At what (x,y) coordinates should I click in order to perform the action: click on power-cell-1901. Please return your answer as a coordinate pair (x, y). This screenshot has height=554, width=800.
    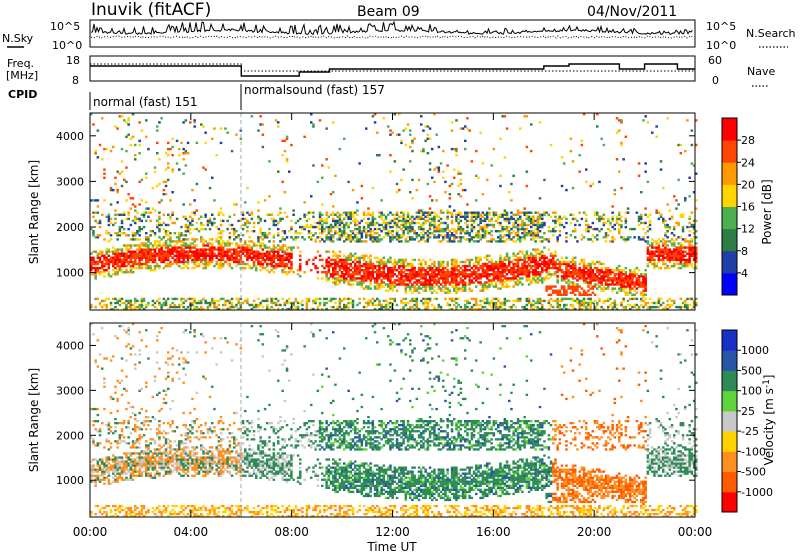
    Looking at the image, I should click on (335, 255).